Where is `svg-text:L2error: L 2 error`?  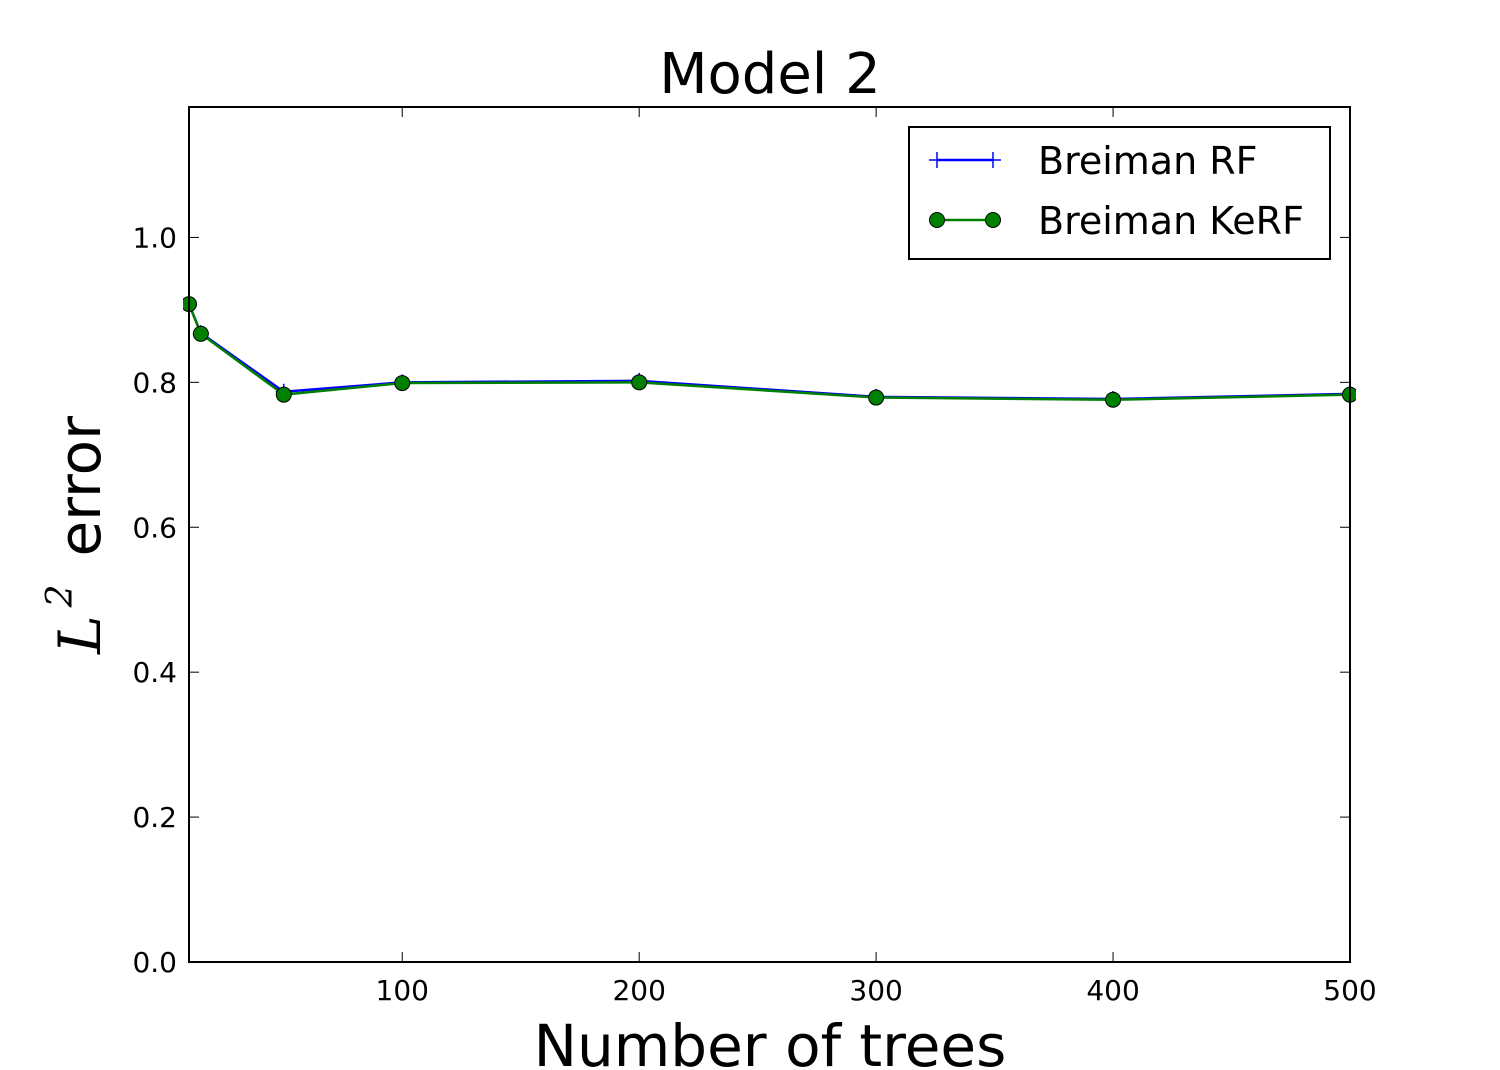 svg-text:L2error: L 2 error is located at coordinates (77, 535).